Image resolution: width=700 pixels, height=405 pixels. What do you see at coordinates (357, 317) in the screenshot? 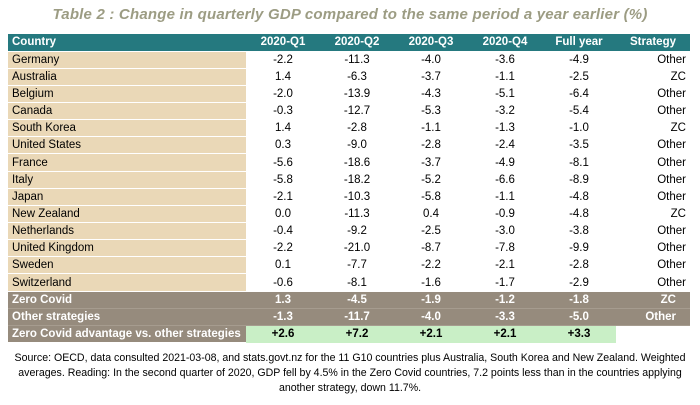
I see `summary-value-q2: -11.7` at bounding box center [357, 317].